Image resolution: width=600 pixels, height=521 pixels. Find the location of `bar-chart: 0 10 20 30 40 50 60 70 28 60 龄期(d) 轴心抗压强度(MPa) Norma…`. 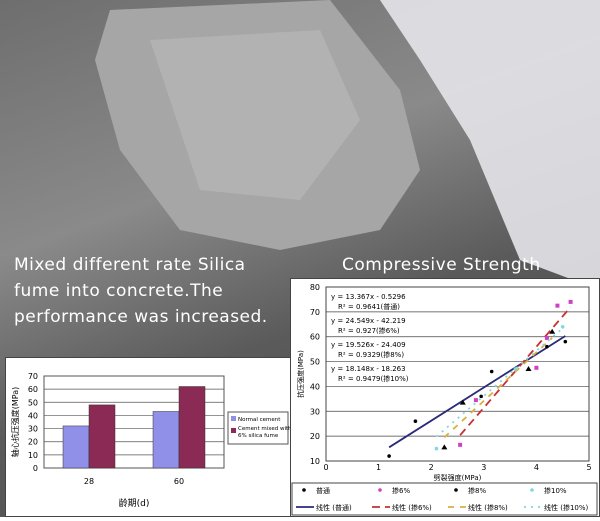

bar-chart: 0 10 20 30 40 50 60 70 28 60 龄期(d) 轴心抗压强度(MPa) Norma… is located at coordinates (151, 440).